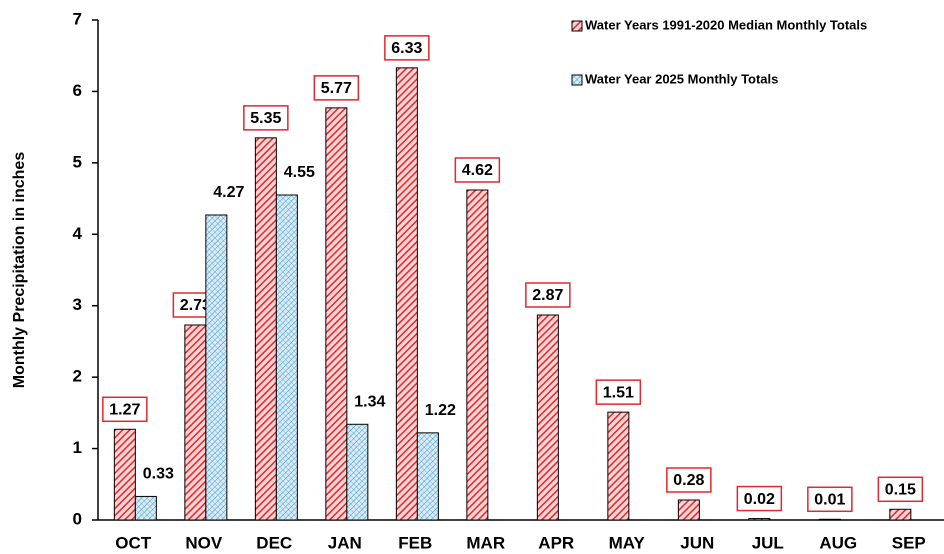 Image resolution: width=944 pixels, height=554 pixels. Describe the element at coordinates (627, 542) in the screenshot. I see `x-tick-label: MAY` at that location.